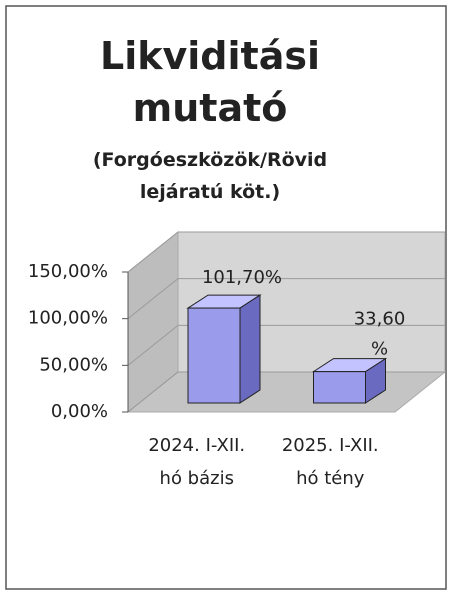 The image size is (452, 593). Describe the element at coordinates (79, 411) in the screenshot. I see `y-tick-label: 0,00%` at that location.